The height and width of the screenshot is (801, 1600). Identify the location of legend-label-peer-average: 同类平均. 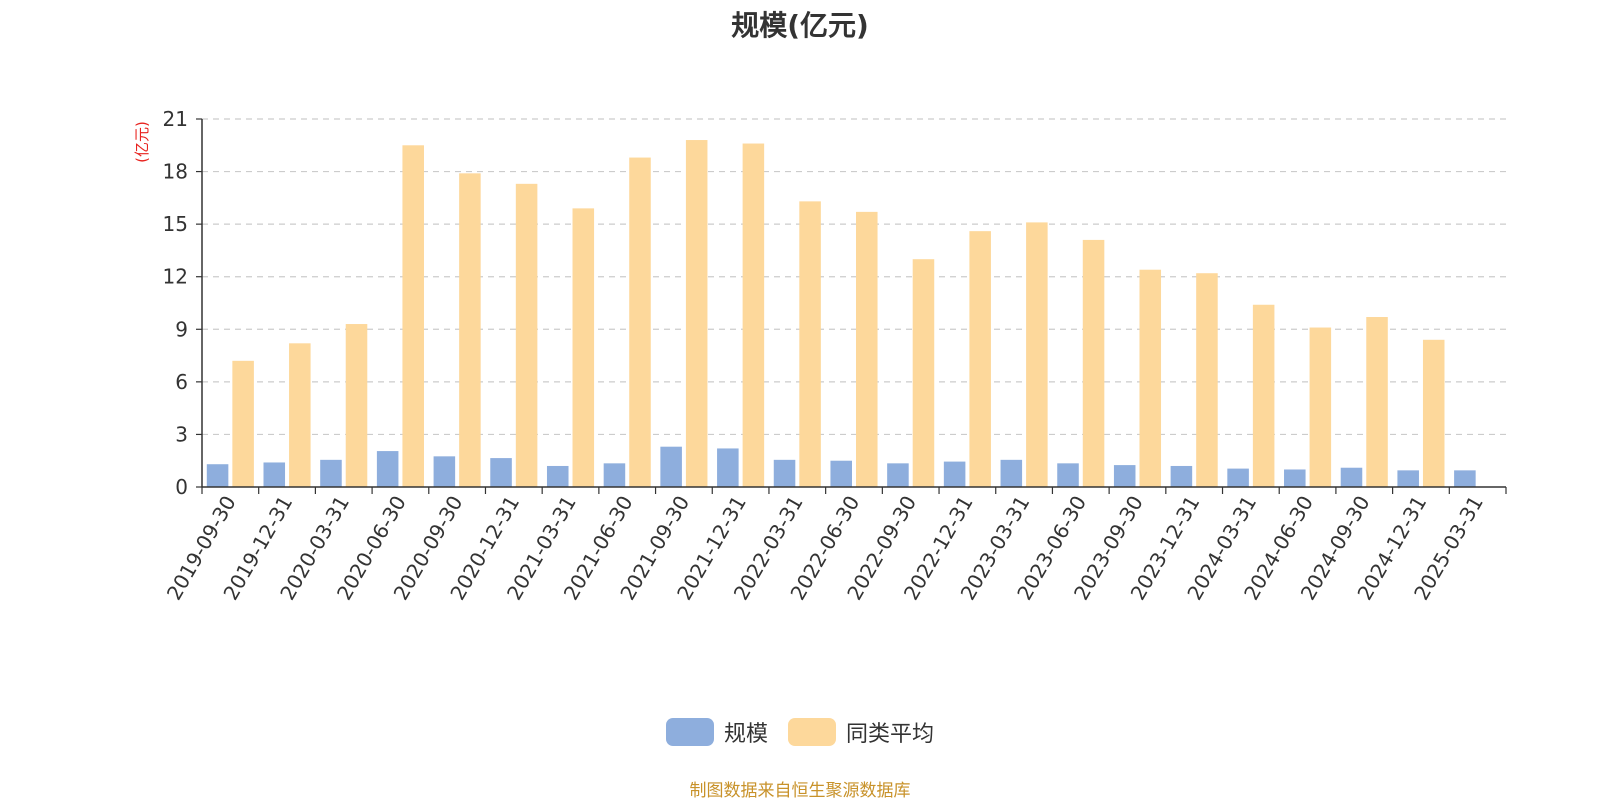
(890, 734).